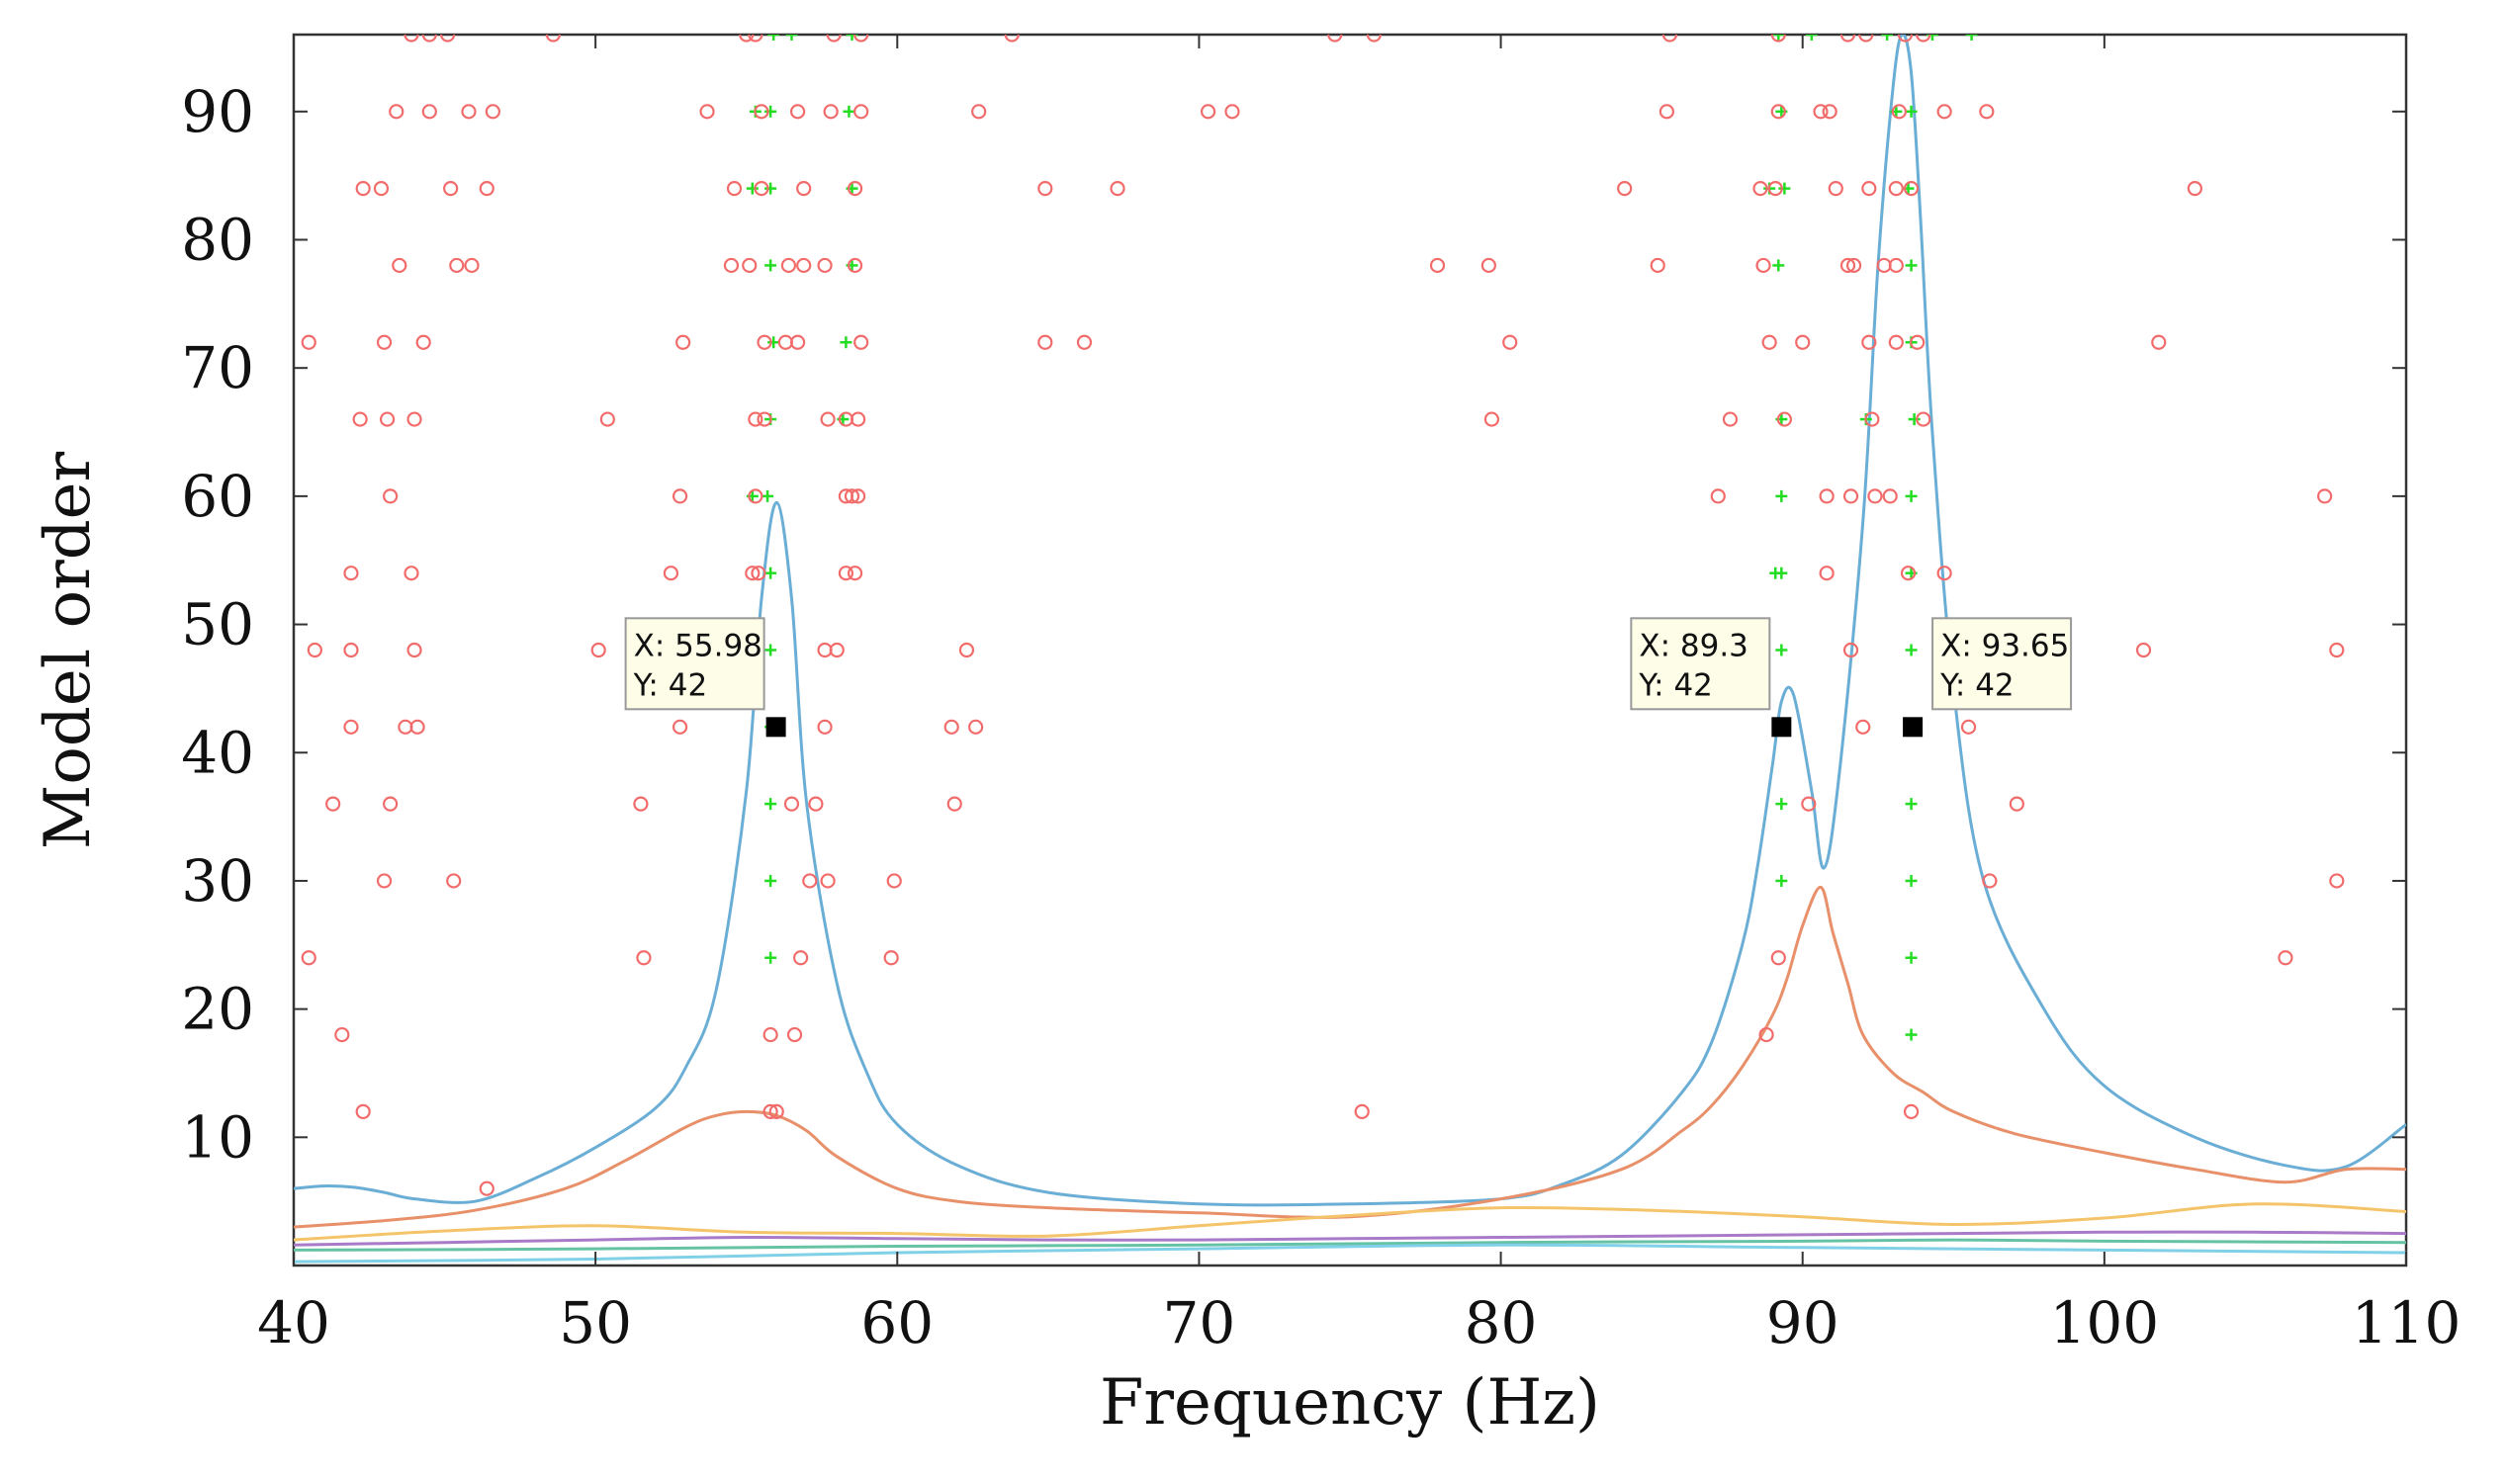 The image size is (2509, 1484). I want to click on series-line-curve4, so click(1350, 1238).